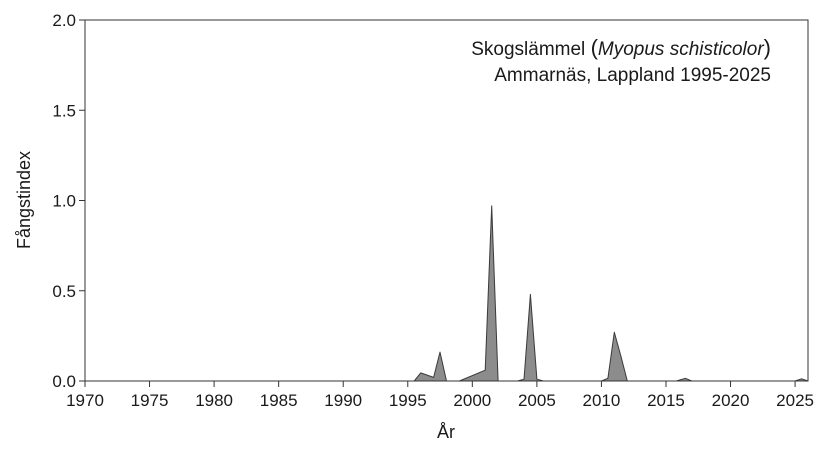 Image resolution: width=821 pixels, height=467 pixels. What do you see at coordinates (666, 400) in the screenshot?
I see `x-tick-label: 2015` at bounding box center [666, 400].